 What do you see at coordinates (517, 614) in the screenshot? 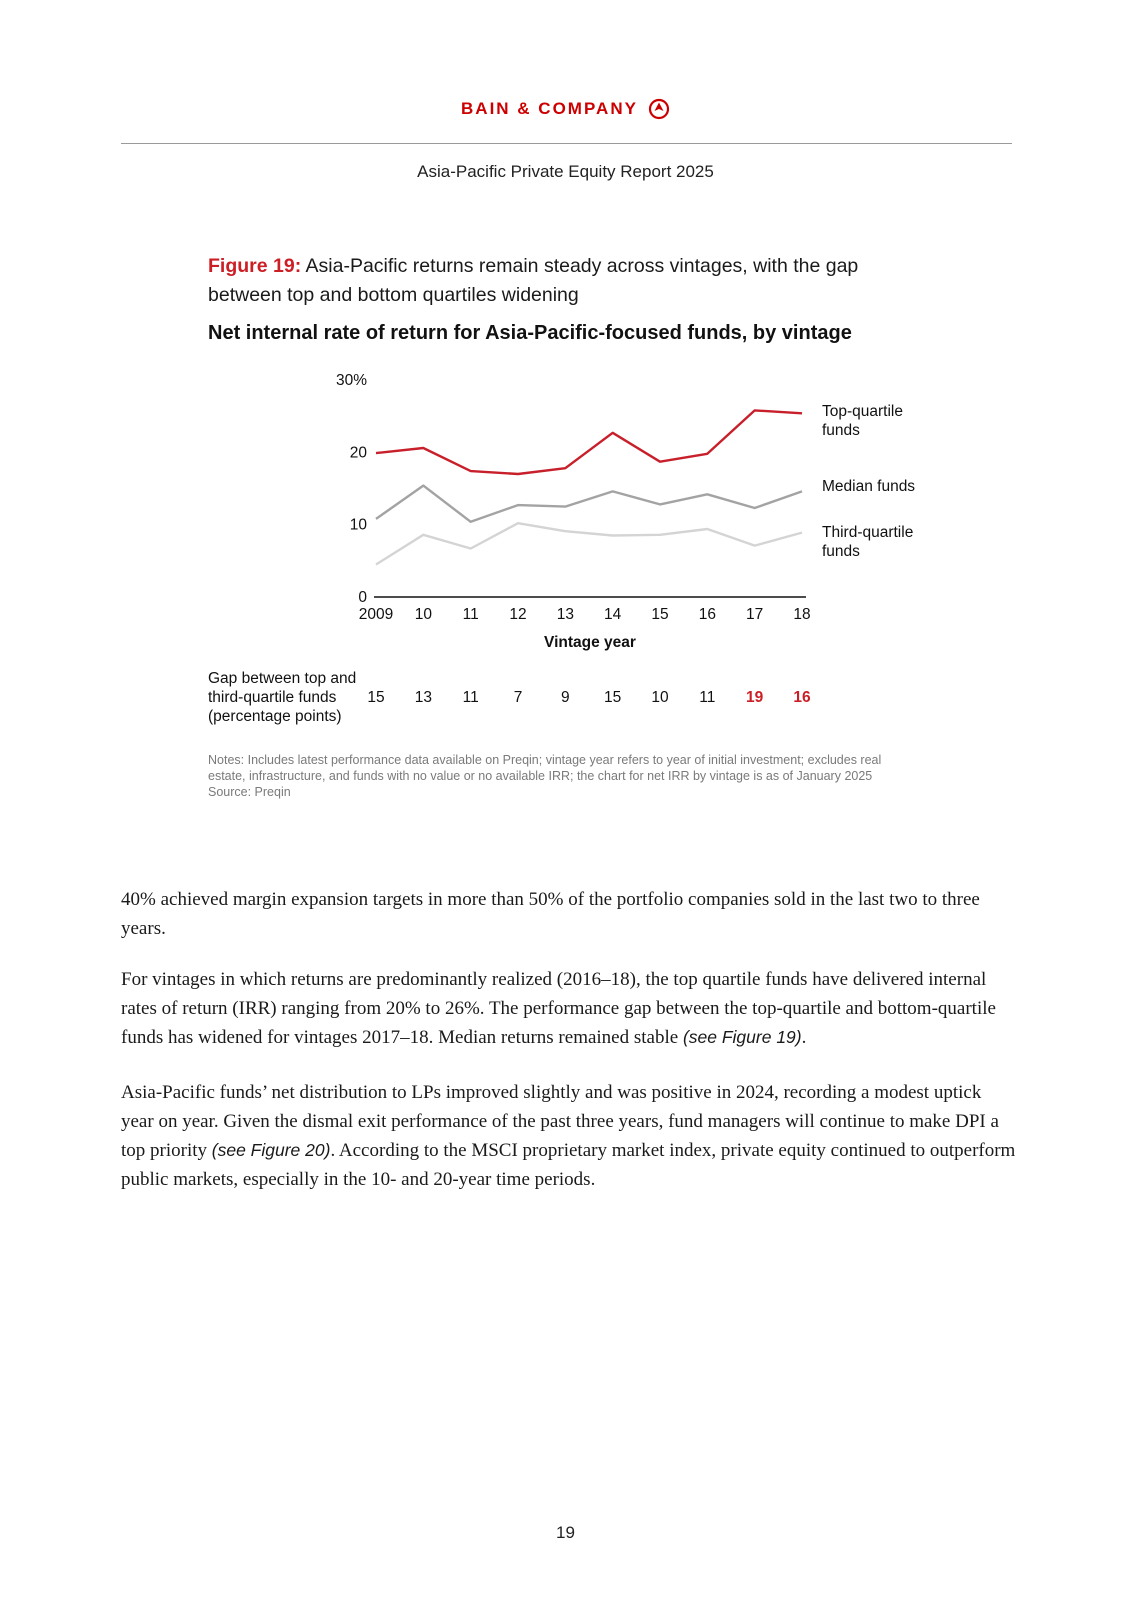
I see `x-tick-label: 12` at bounding box center [517, 614].